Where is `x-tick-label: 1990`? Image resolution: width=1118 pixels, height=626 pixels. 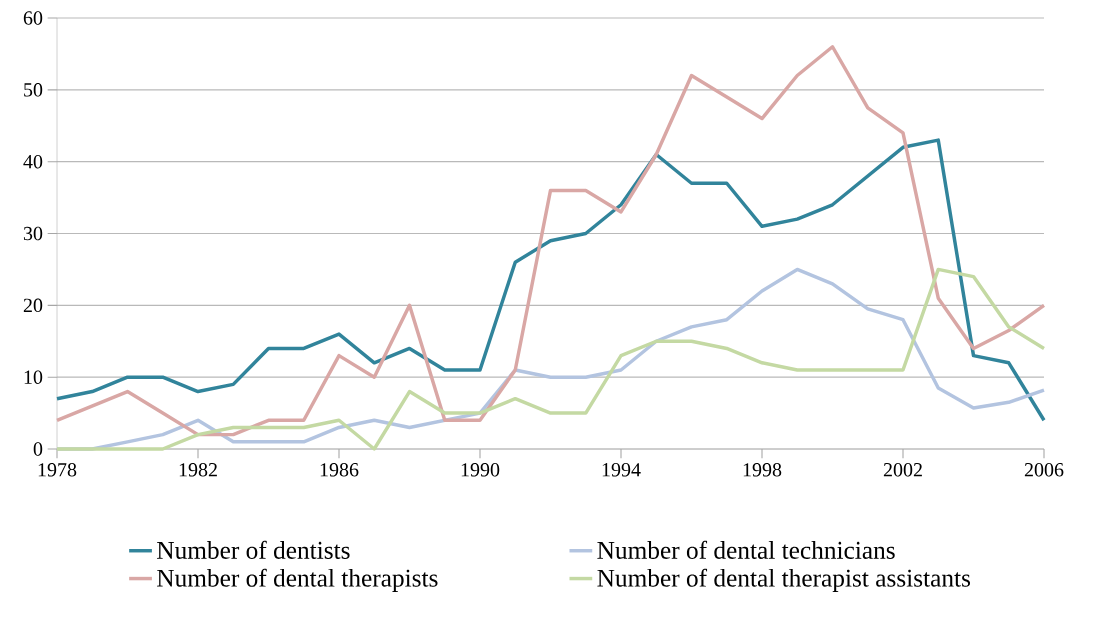
x-tick-label: 1990 is located at coordinates (480, 470).